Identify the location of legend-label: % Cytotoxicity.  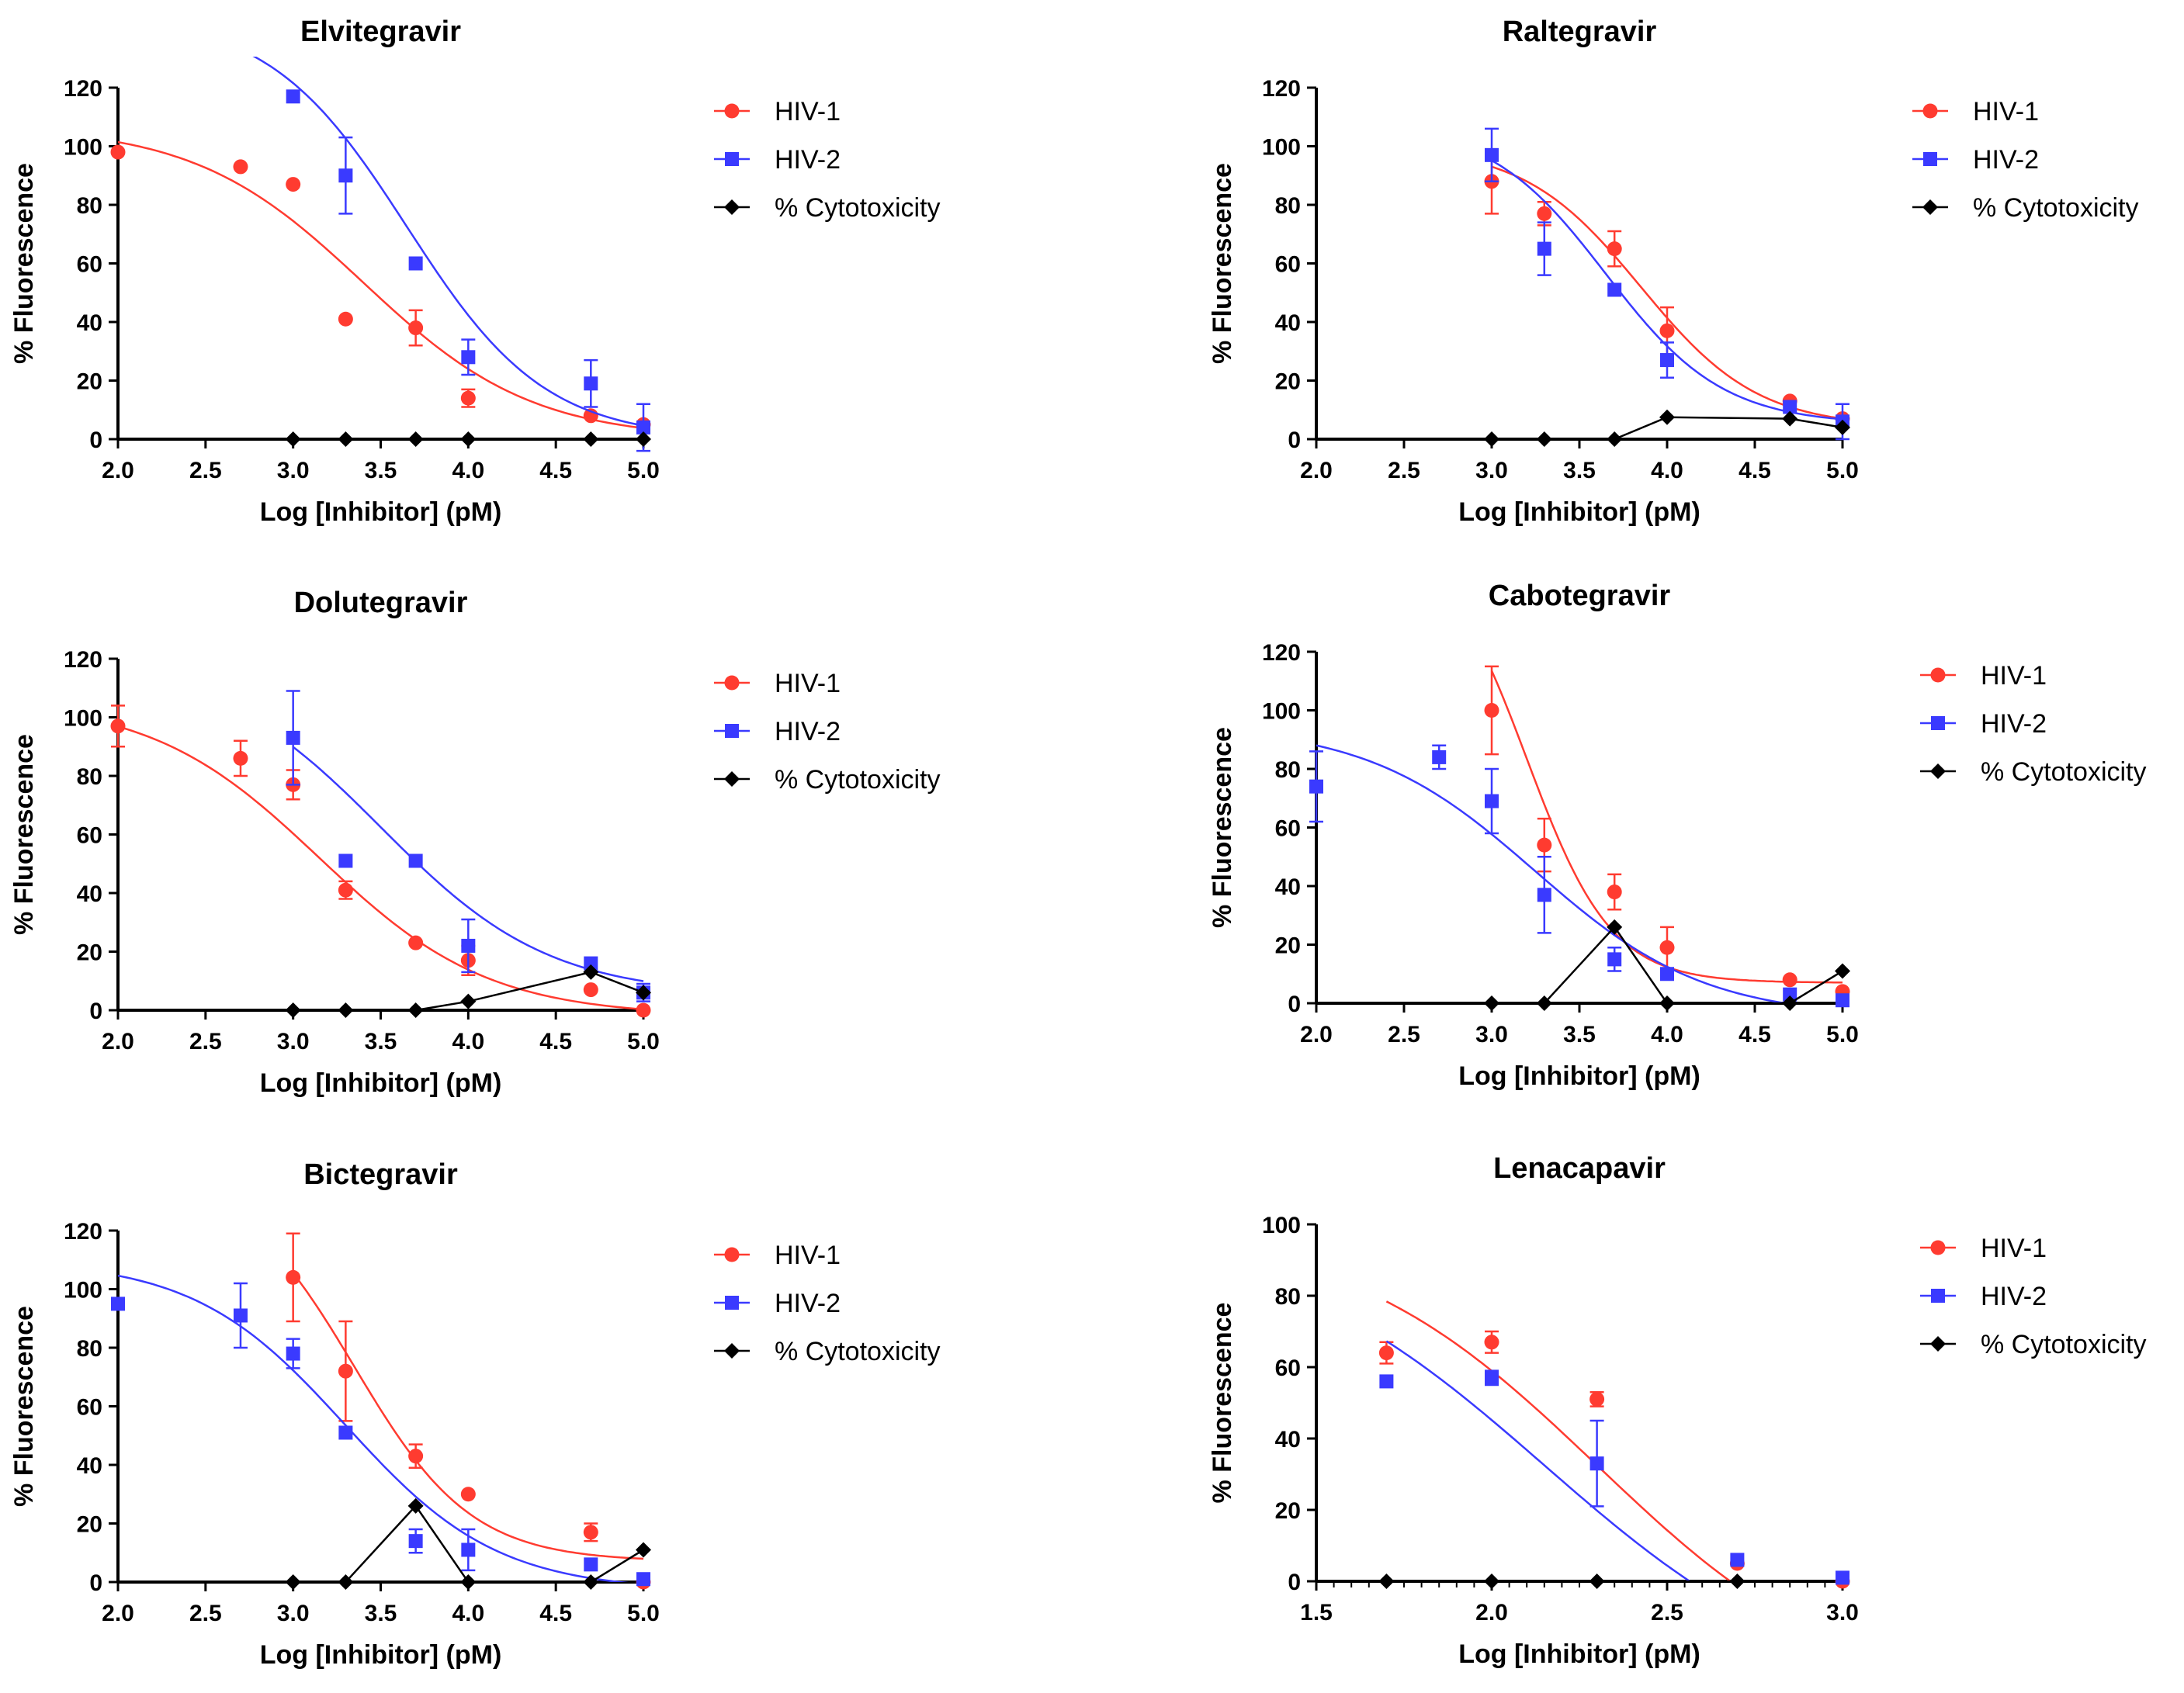
(2064, 1344).